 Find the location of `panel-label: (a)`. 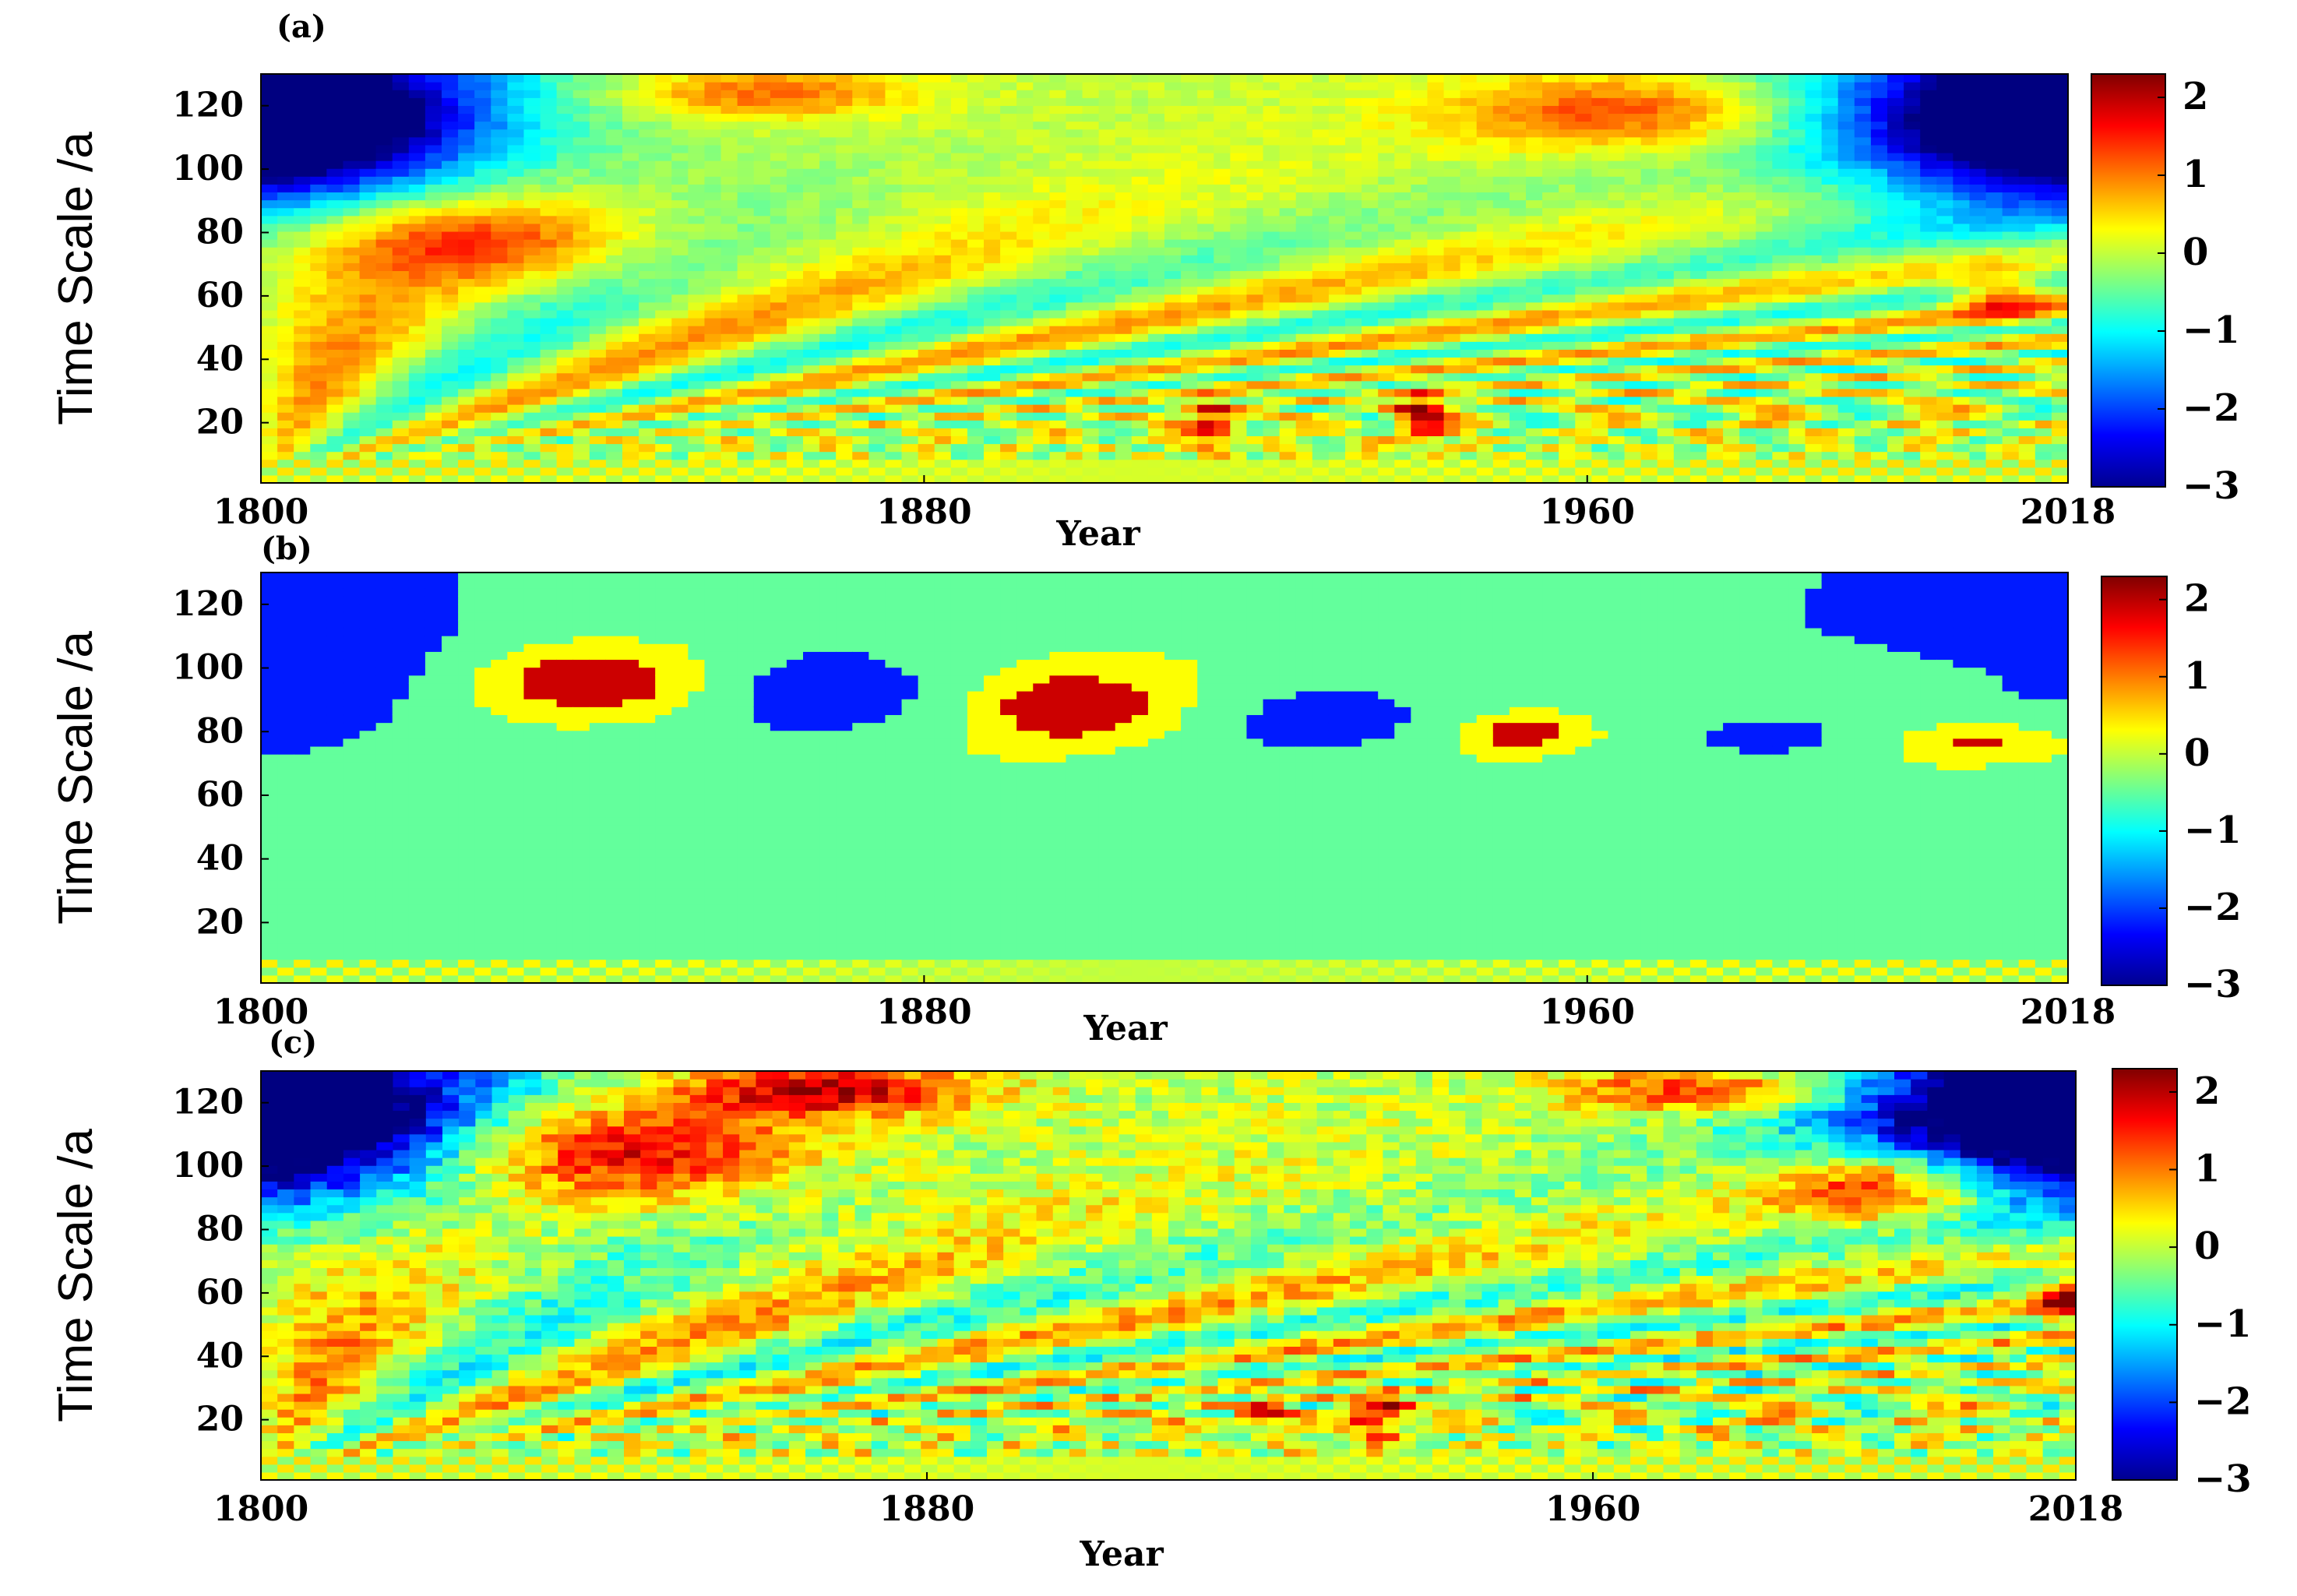

panel-label: (a) is located at coordinates (302, 27).